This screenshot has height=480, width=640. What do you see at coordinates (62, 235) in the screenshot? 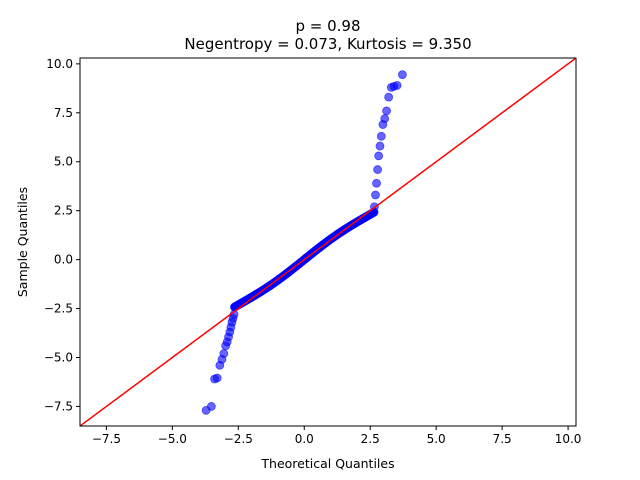
I see `y-axis-ticks: −7.5 −5.0 −2.5 0.0 2.5 5.0 7.5 10.0` at bounding box center [62, 235].